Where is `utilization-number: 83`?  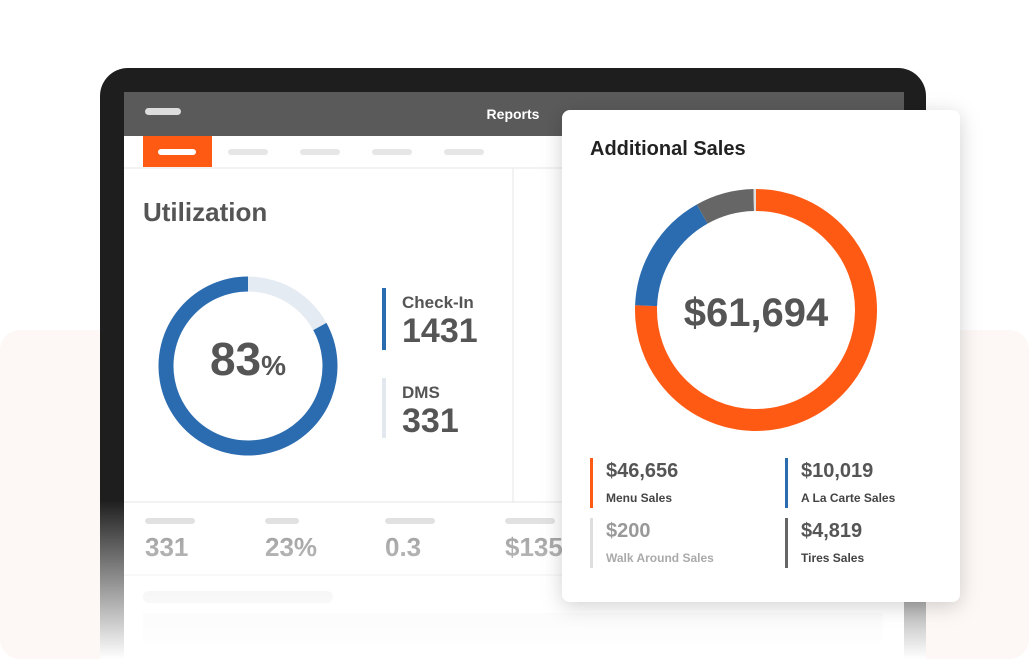 utilization-number: 83 is located at coordinates (235, 359).